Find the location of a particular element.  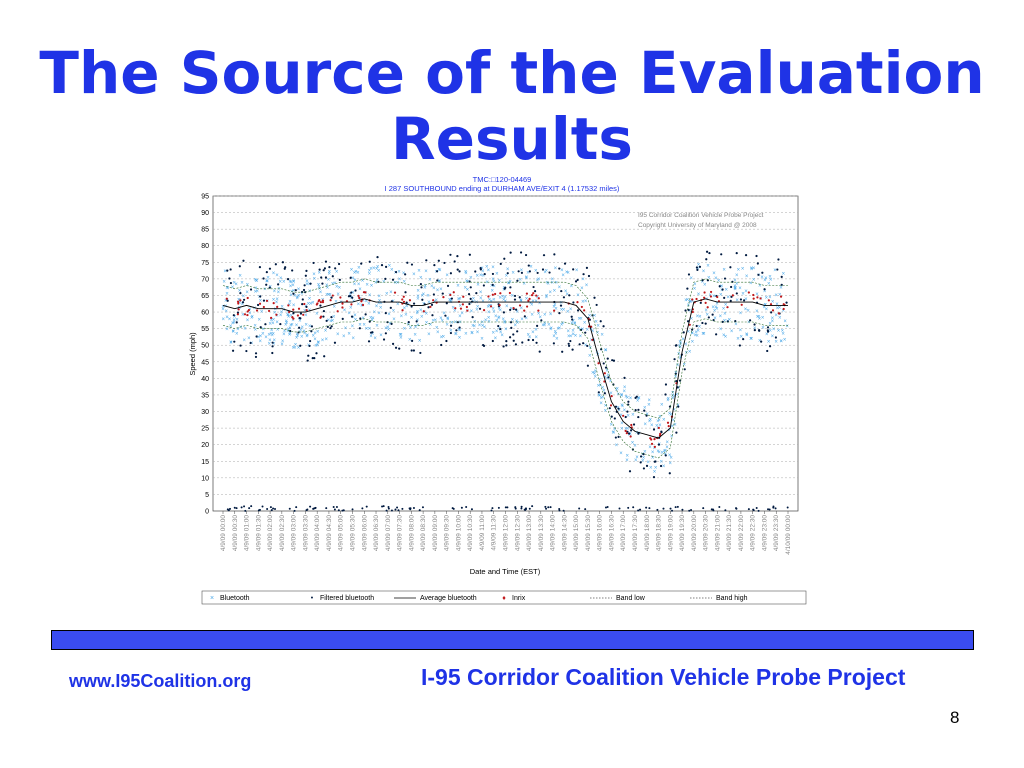

x-tick-label: 4/9/09 02:00 is located at coordinates (270, 533).